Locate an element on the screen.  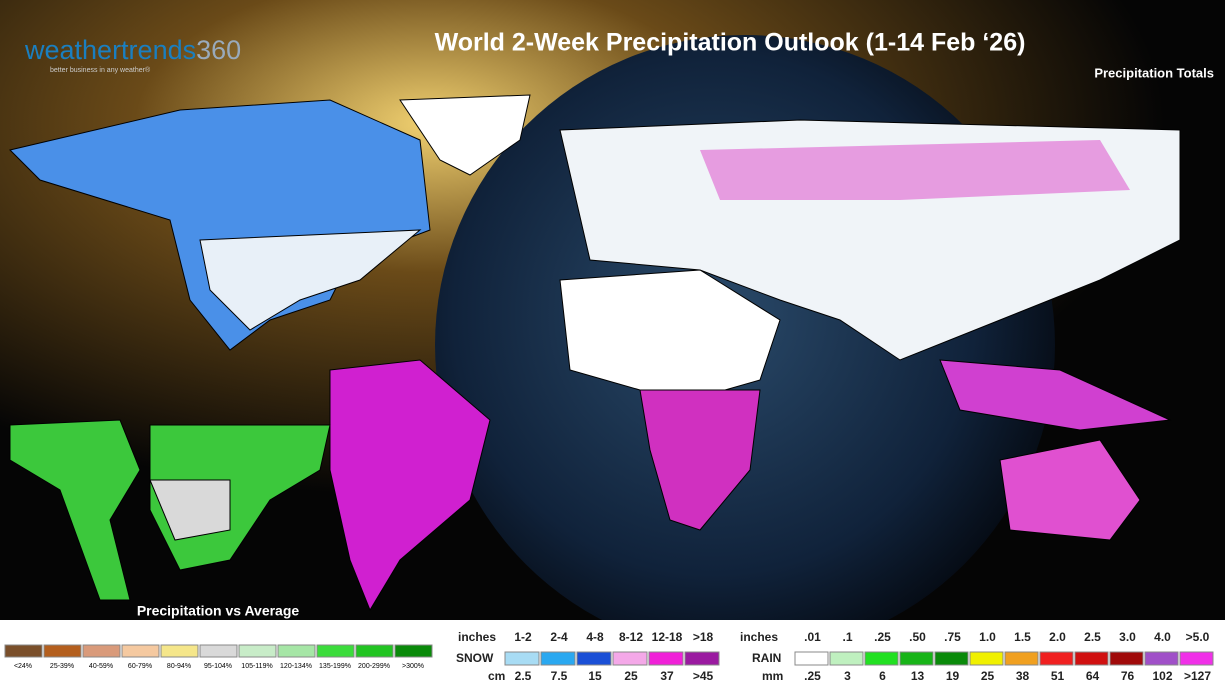
logo-name: weathertrends is located at coordinates (110, 50).